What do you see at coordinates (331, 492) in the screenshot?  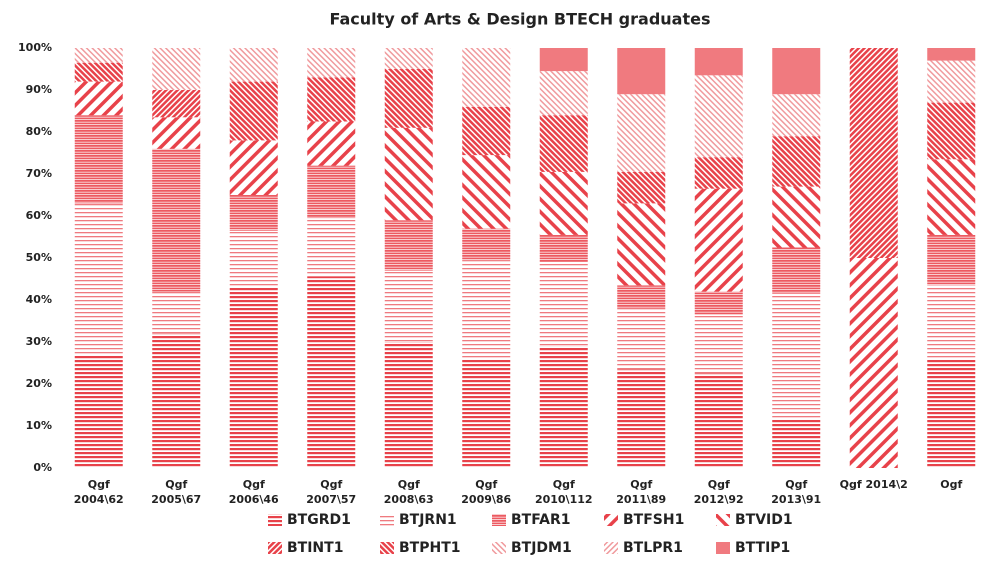 I see `x-tick-label: Qgf 2007\57` at bounding box center [331, 492].